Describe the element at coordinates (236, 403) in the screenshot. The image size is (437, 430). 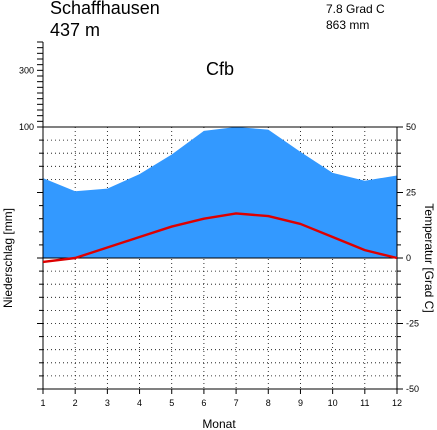
I see `x-tick-label: 7` at that location.